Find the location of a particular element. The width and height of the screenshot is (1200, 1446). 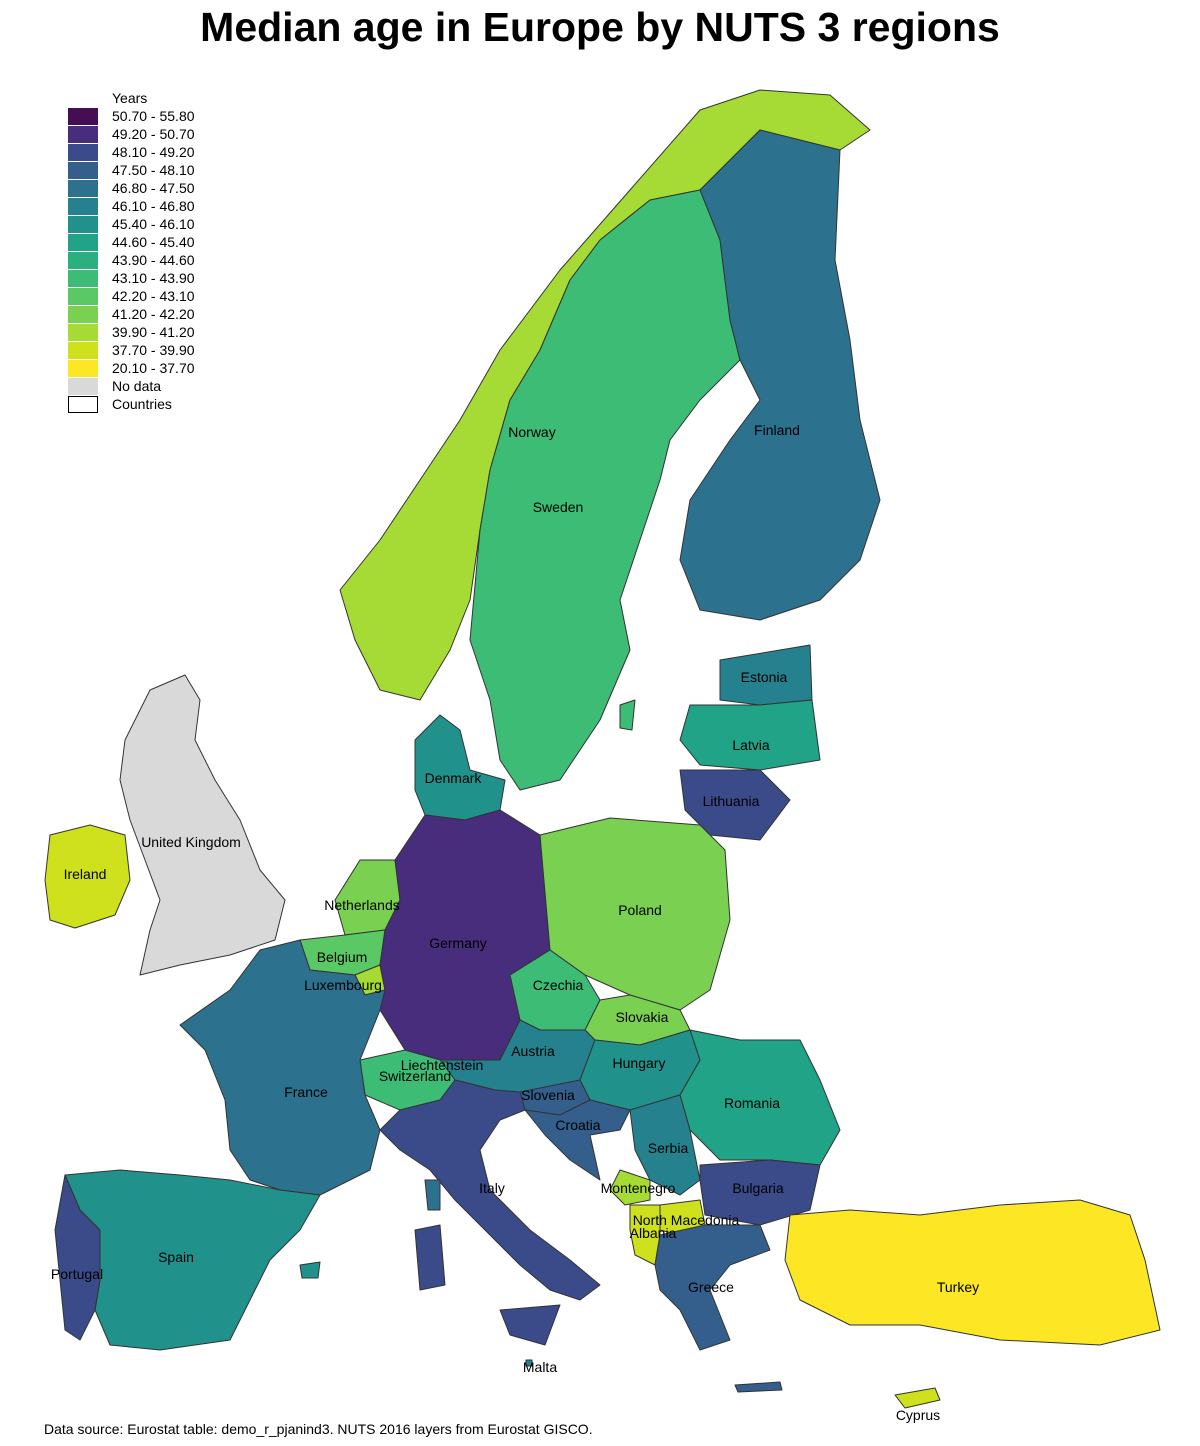

legend-label: 43.10 - 43.90 is located at coordinates (153, 278).